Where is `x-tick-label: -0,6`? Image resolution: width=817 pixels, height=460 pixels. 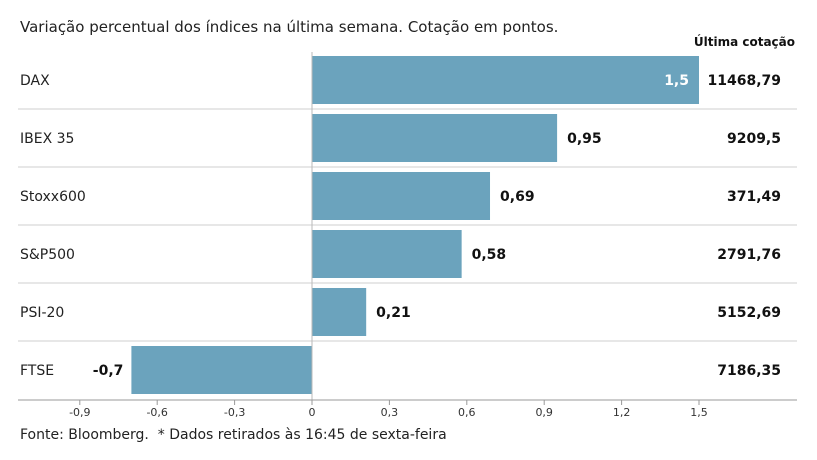 x-tick-label: -0,6 is located at coordinates (156, 412).